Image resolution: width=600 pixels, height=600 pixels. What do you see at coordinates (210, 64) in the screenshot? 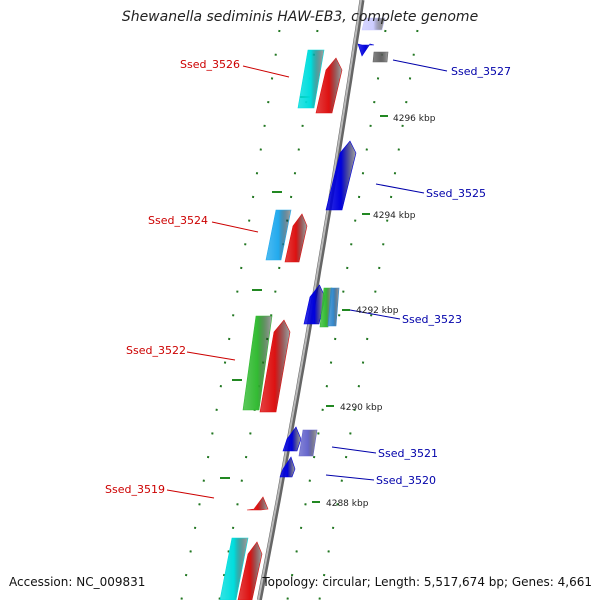
I see `gene-label-ssed-3526: Ssed_3526` at bounding box center [210, 64].